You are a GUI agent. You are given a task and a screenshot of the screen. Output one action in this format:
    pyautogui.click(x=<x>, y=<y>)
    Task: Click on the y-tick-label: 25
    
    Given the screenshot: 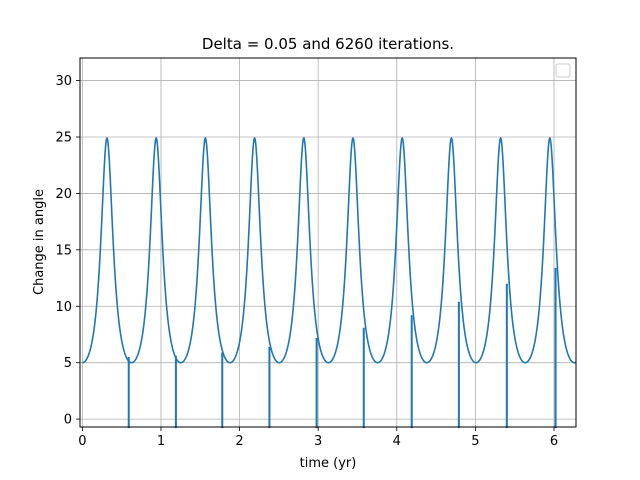 What is the action you would take?
    pyautogui.click(x=63, y=137)
    